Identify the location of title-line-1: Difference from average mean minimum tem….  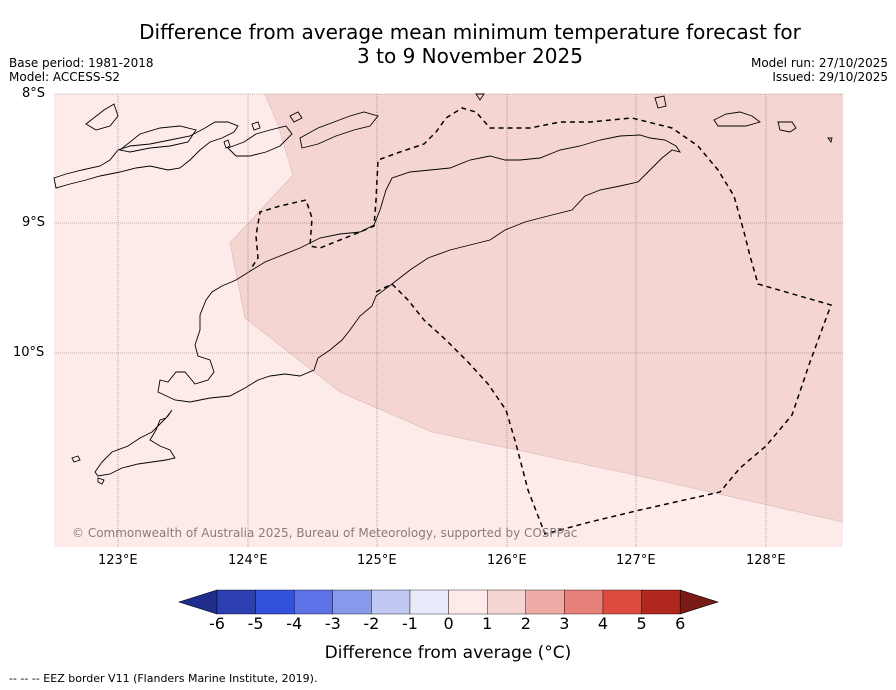
(470, 32).